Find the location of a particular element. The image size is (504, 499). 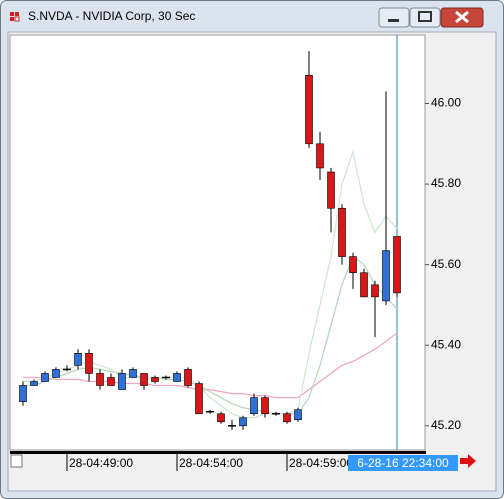

minimize-button is located at coordinates (394, 17).